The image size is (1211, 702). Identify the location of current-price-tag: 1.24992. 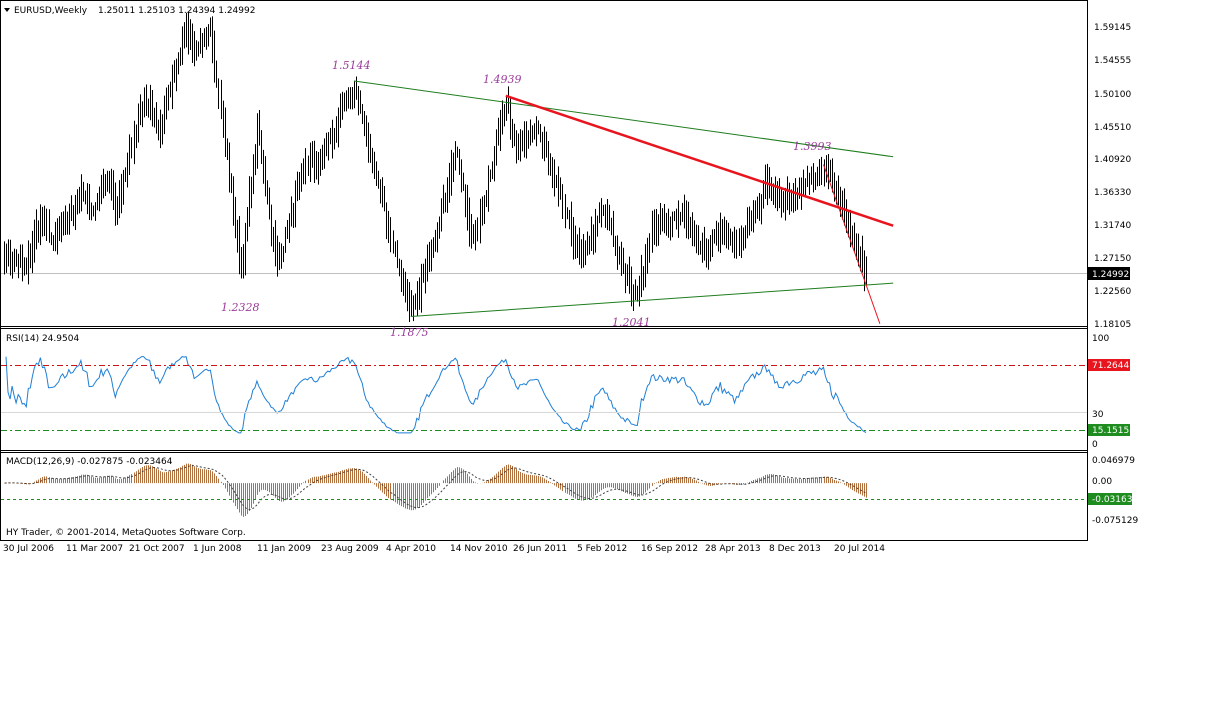
(1109, 273).